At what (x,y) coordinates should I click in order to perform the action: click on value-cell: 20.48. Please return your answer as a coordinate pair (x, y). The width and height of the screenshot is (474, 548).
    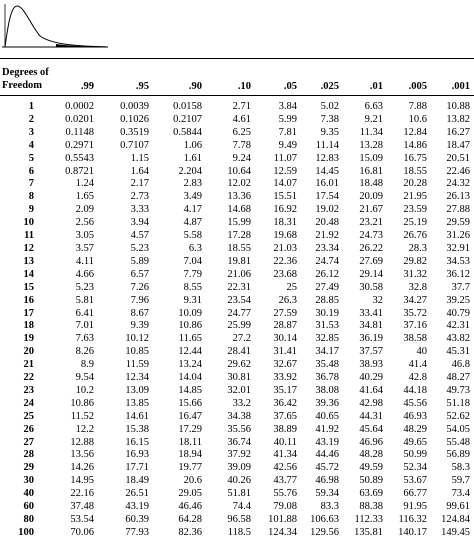
    Looking at the image, I should click on (327, 223).